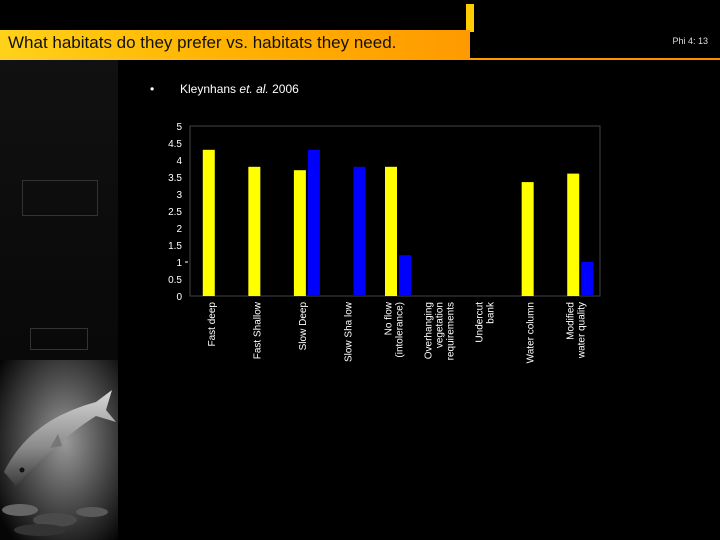 Image resolution: width=720 pixels, height=540 pixels. I want to click on citation-text: Kleynhans et. al. 2006, so click(239, 89).